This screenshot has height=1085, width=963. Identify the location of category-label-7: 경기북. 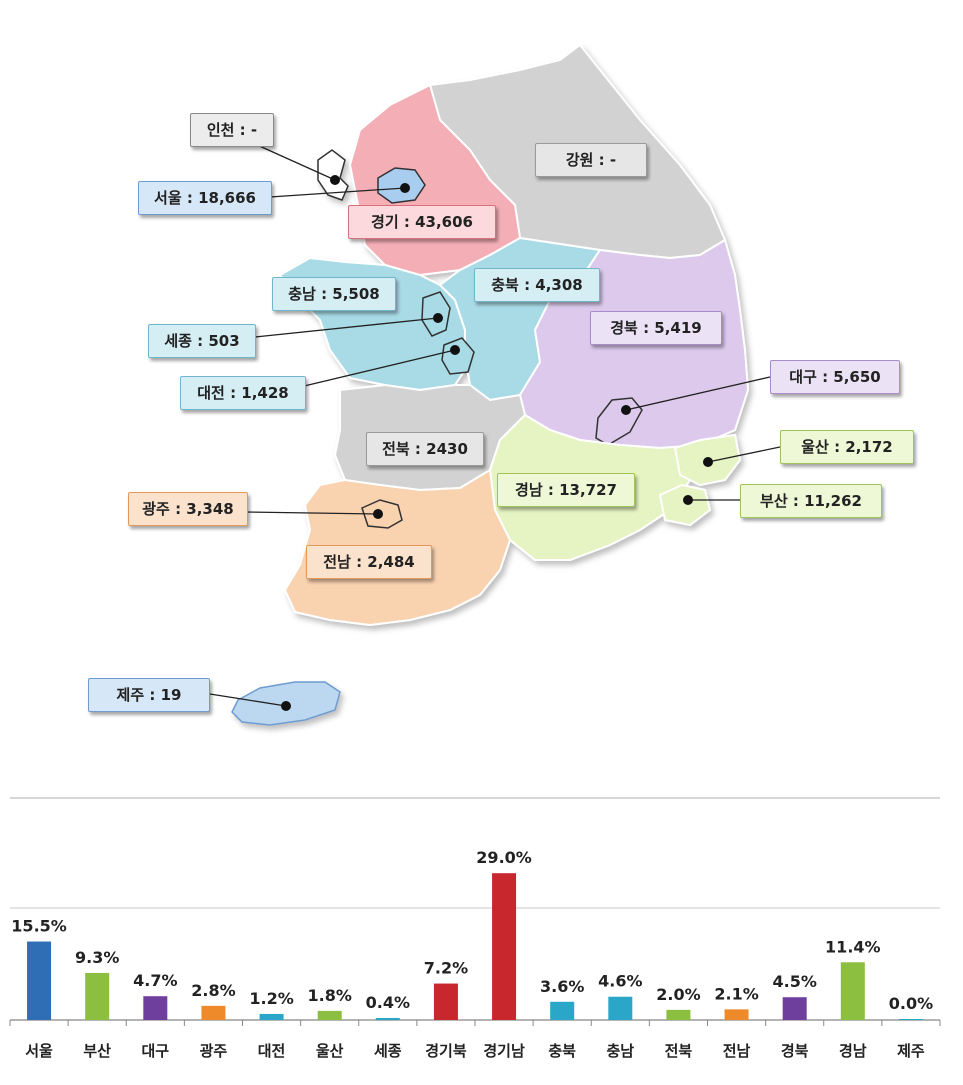
(446, 1051).